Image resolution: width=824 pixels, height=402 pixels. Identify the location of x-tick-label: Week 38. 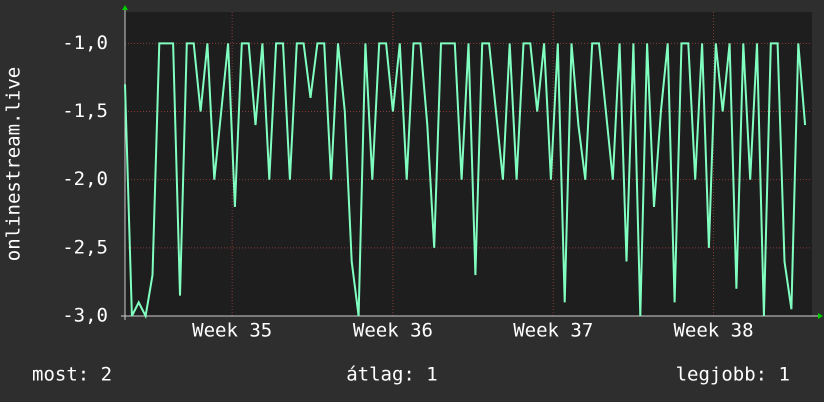
(713, 331).